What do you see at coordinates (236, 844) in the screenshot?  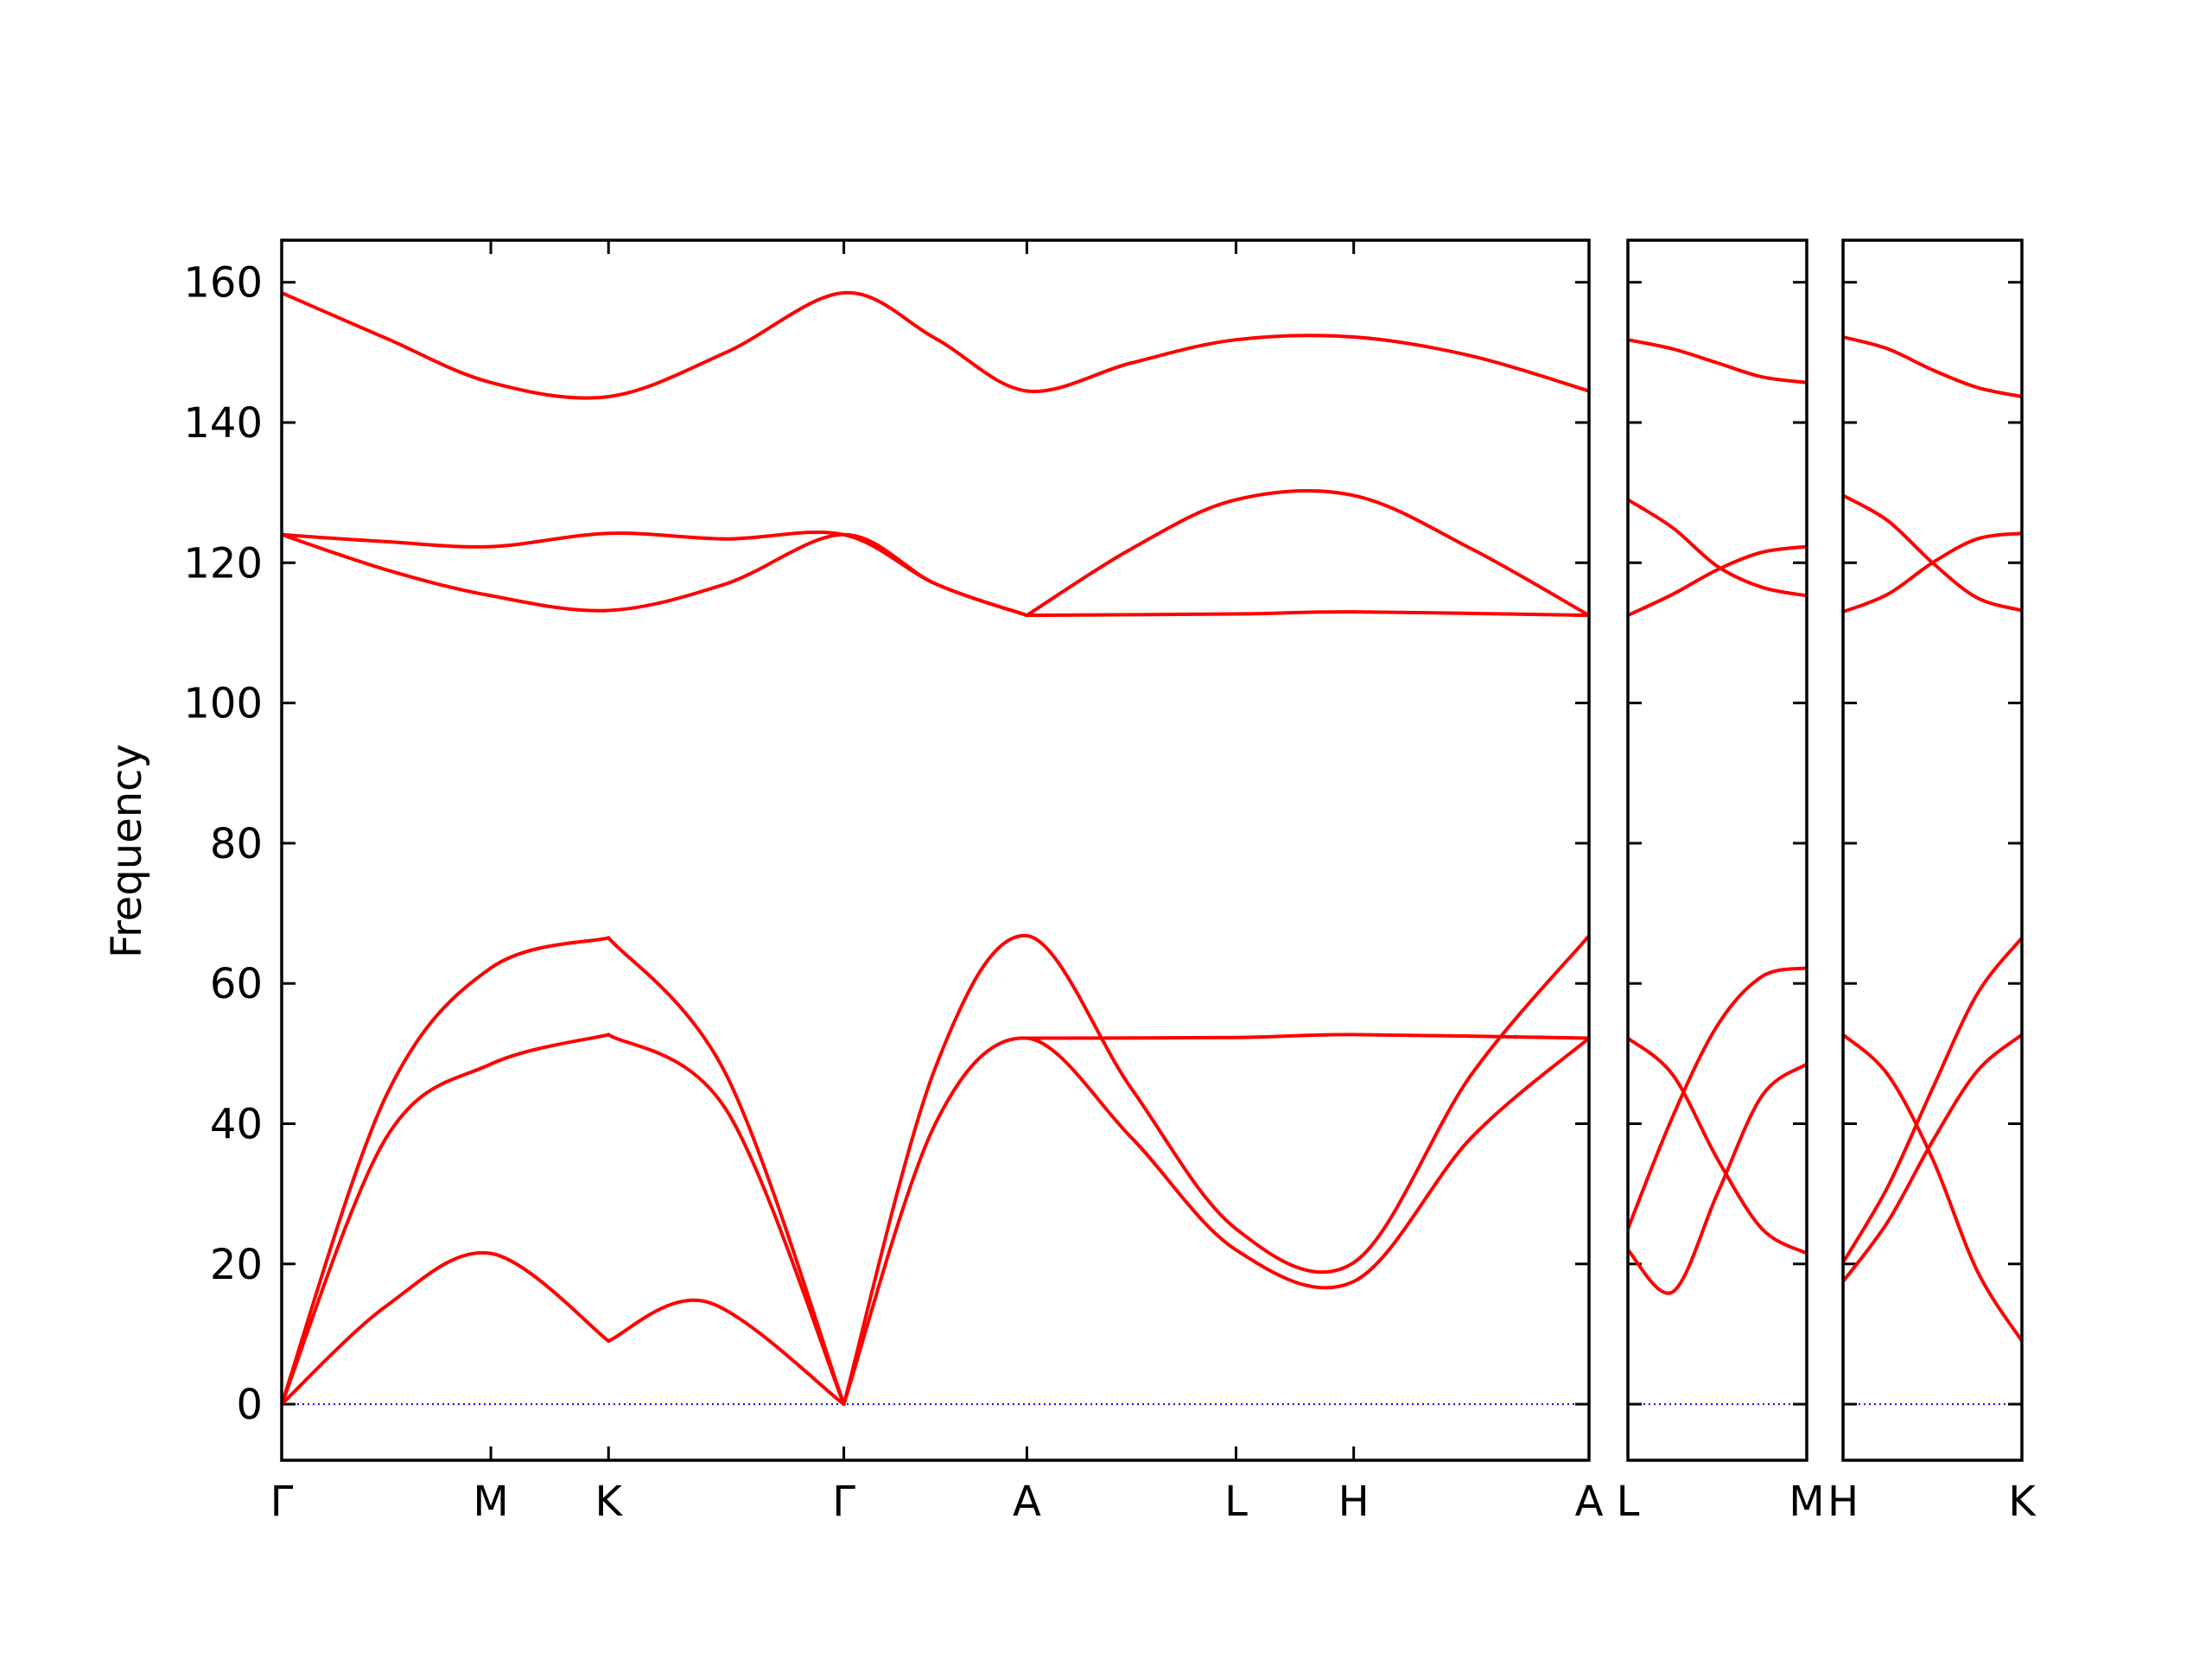 I see `y-tick-label: 80` at bounding box center [236, 844].